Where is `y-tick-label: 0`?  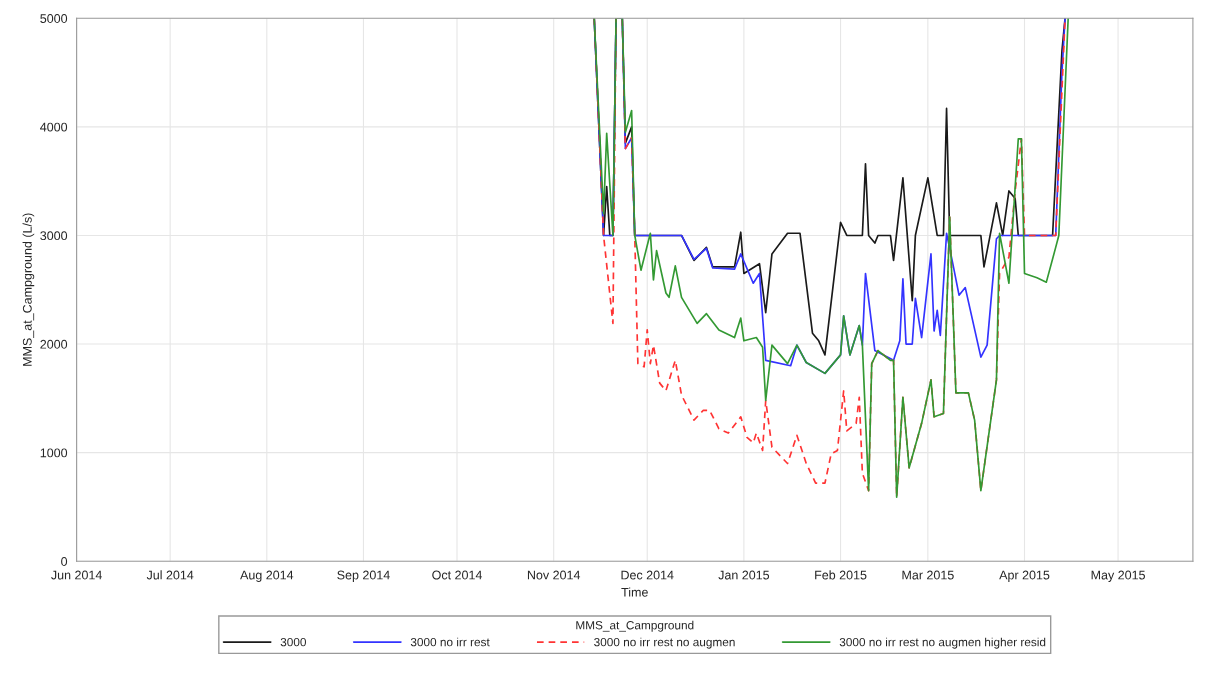
y-tick-label: 0 is located at coordinates (64, 561).